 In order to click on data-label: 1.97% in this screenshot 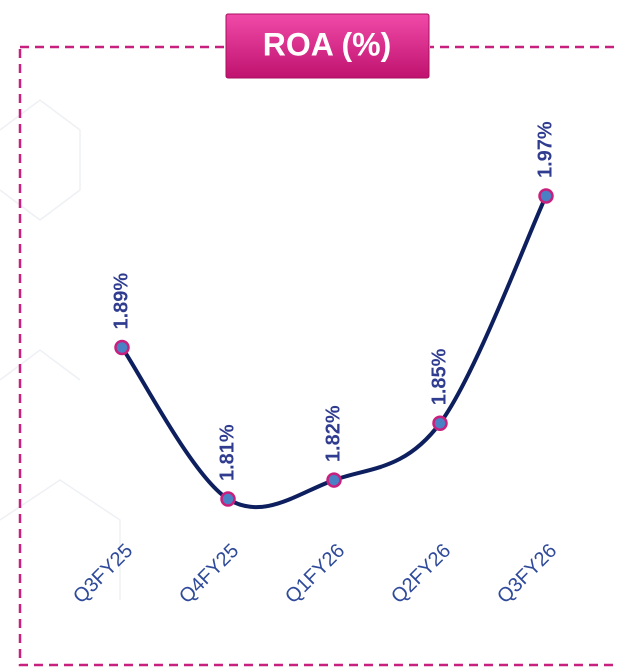, I will do `click(545, 149)`.